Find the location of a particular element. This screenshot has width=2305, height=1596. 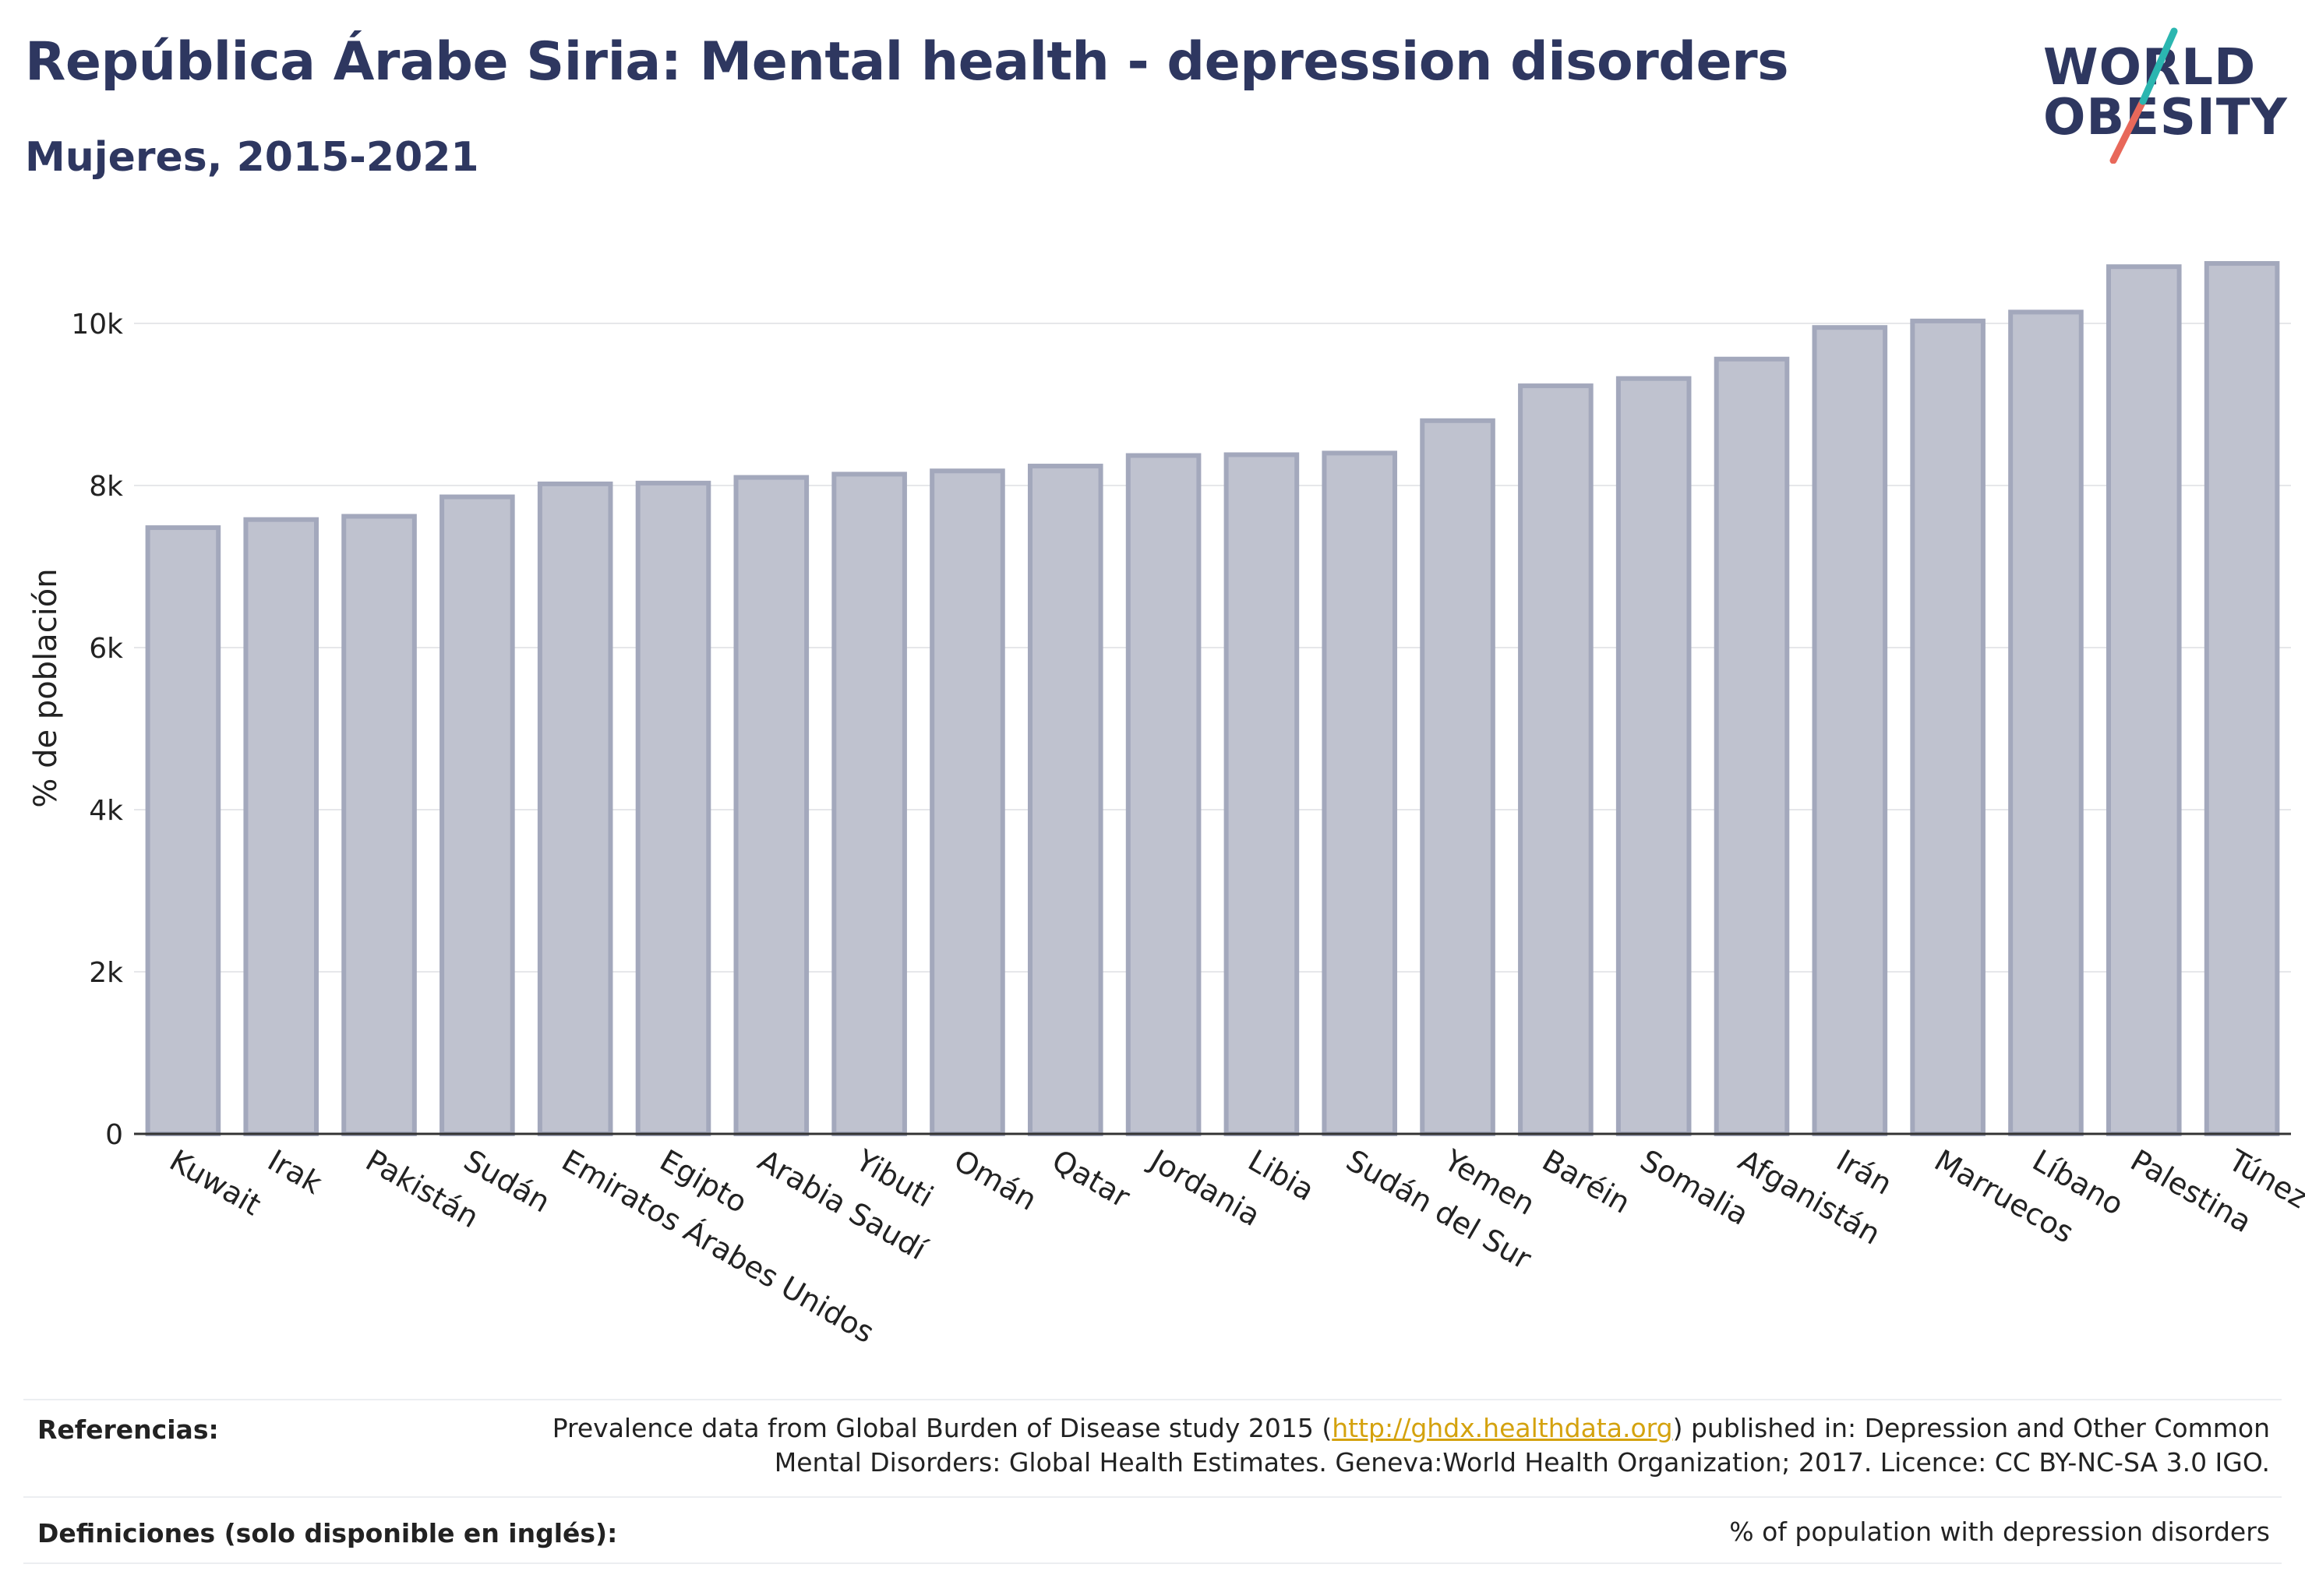

y-tick-label: 8k is located at coordinates (106, 487).